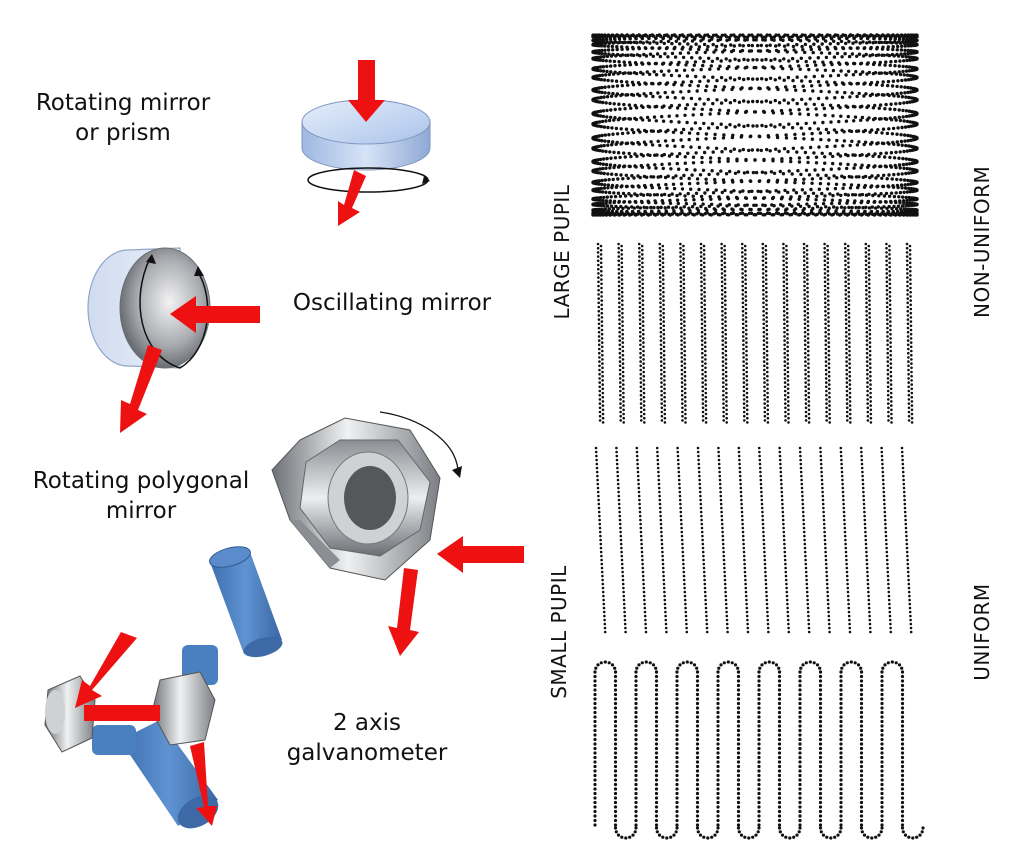 The width and height of the screenshot is (1026, 856). What do you see at coordinates (123, 118) in the screenshot?
I see `rotating-mirror-label: Rotating mirror or prism` at bounding box center [123, 118].